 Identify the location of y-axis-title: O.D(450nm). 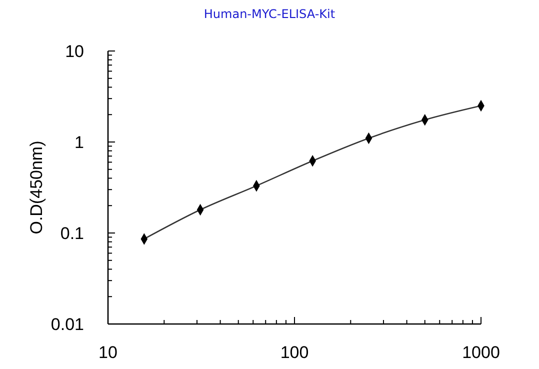
(36, 187).